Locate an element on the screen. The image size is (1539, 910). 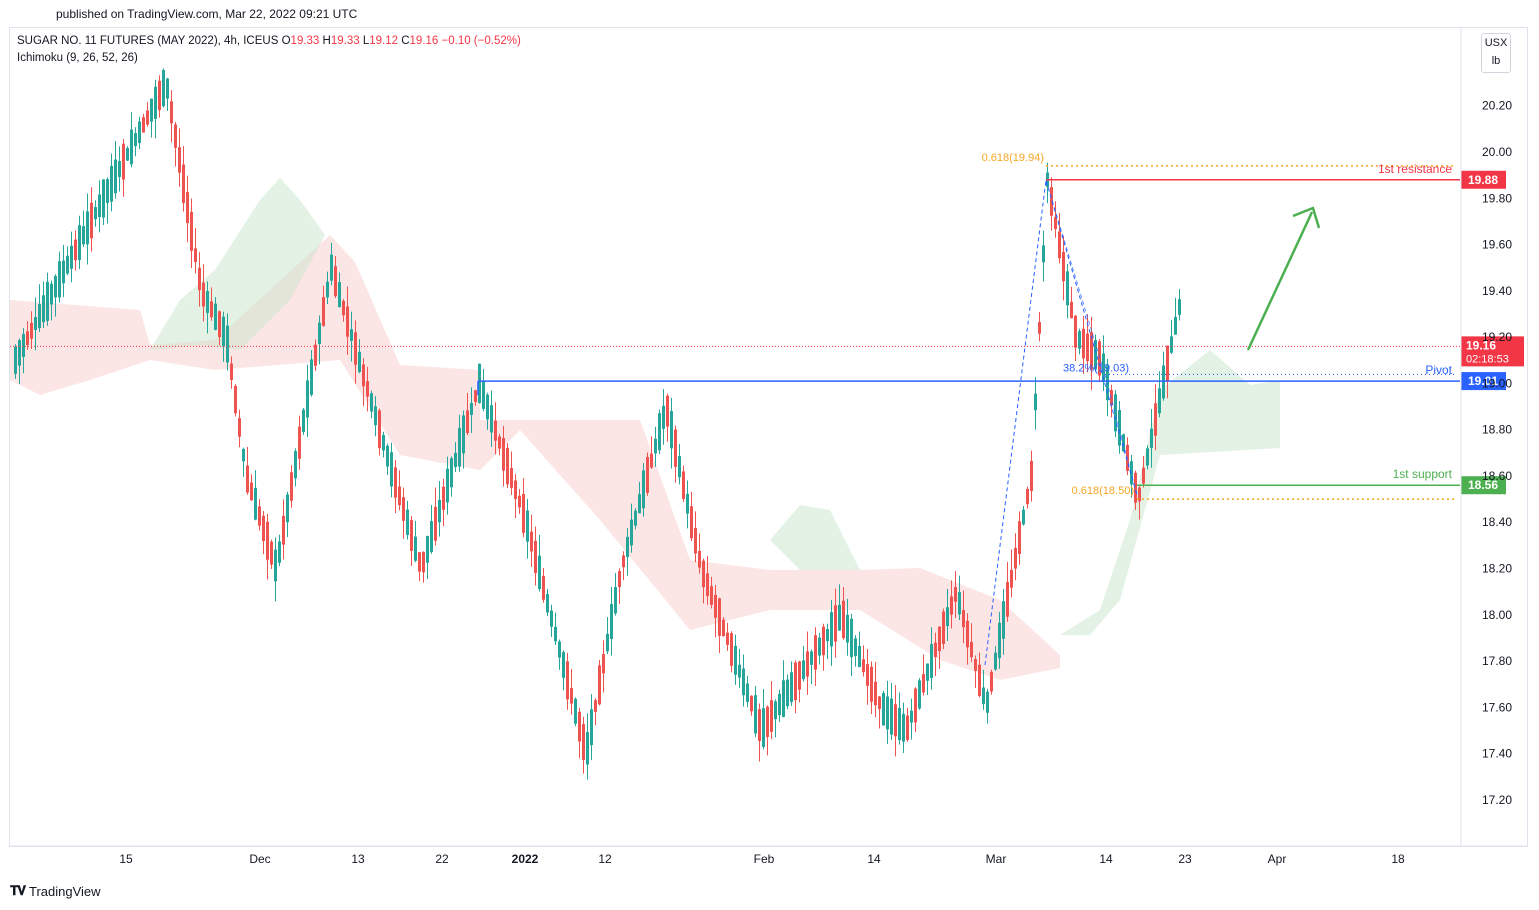
indicator-legend: Ichimoku (9, 26, 52, 26) is located at coordinates (77, 58).